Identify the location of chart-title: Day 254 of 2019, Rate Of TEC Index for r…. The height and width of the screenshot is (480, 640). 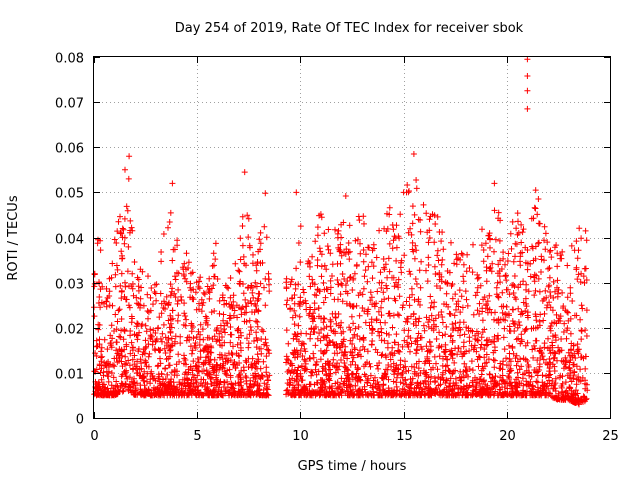
(349, 28).